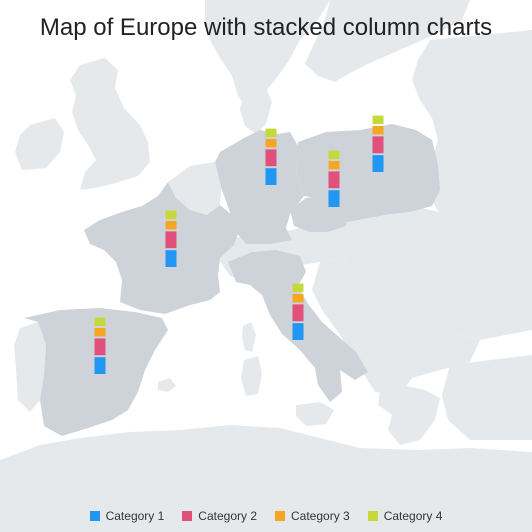 The width and height of the screenshot is (532, 532). I want to click on legend-label: Category 1, so click(135, 516).